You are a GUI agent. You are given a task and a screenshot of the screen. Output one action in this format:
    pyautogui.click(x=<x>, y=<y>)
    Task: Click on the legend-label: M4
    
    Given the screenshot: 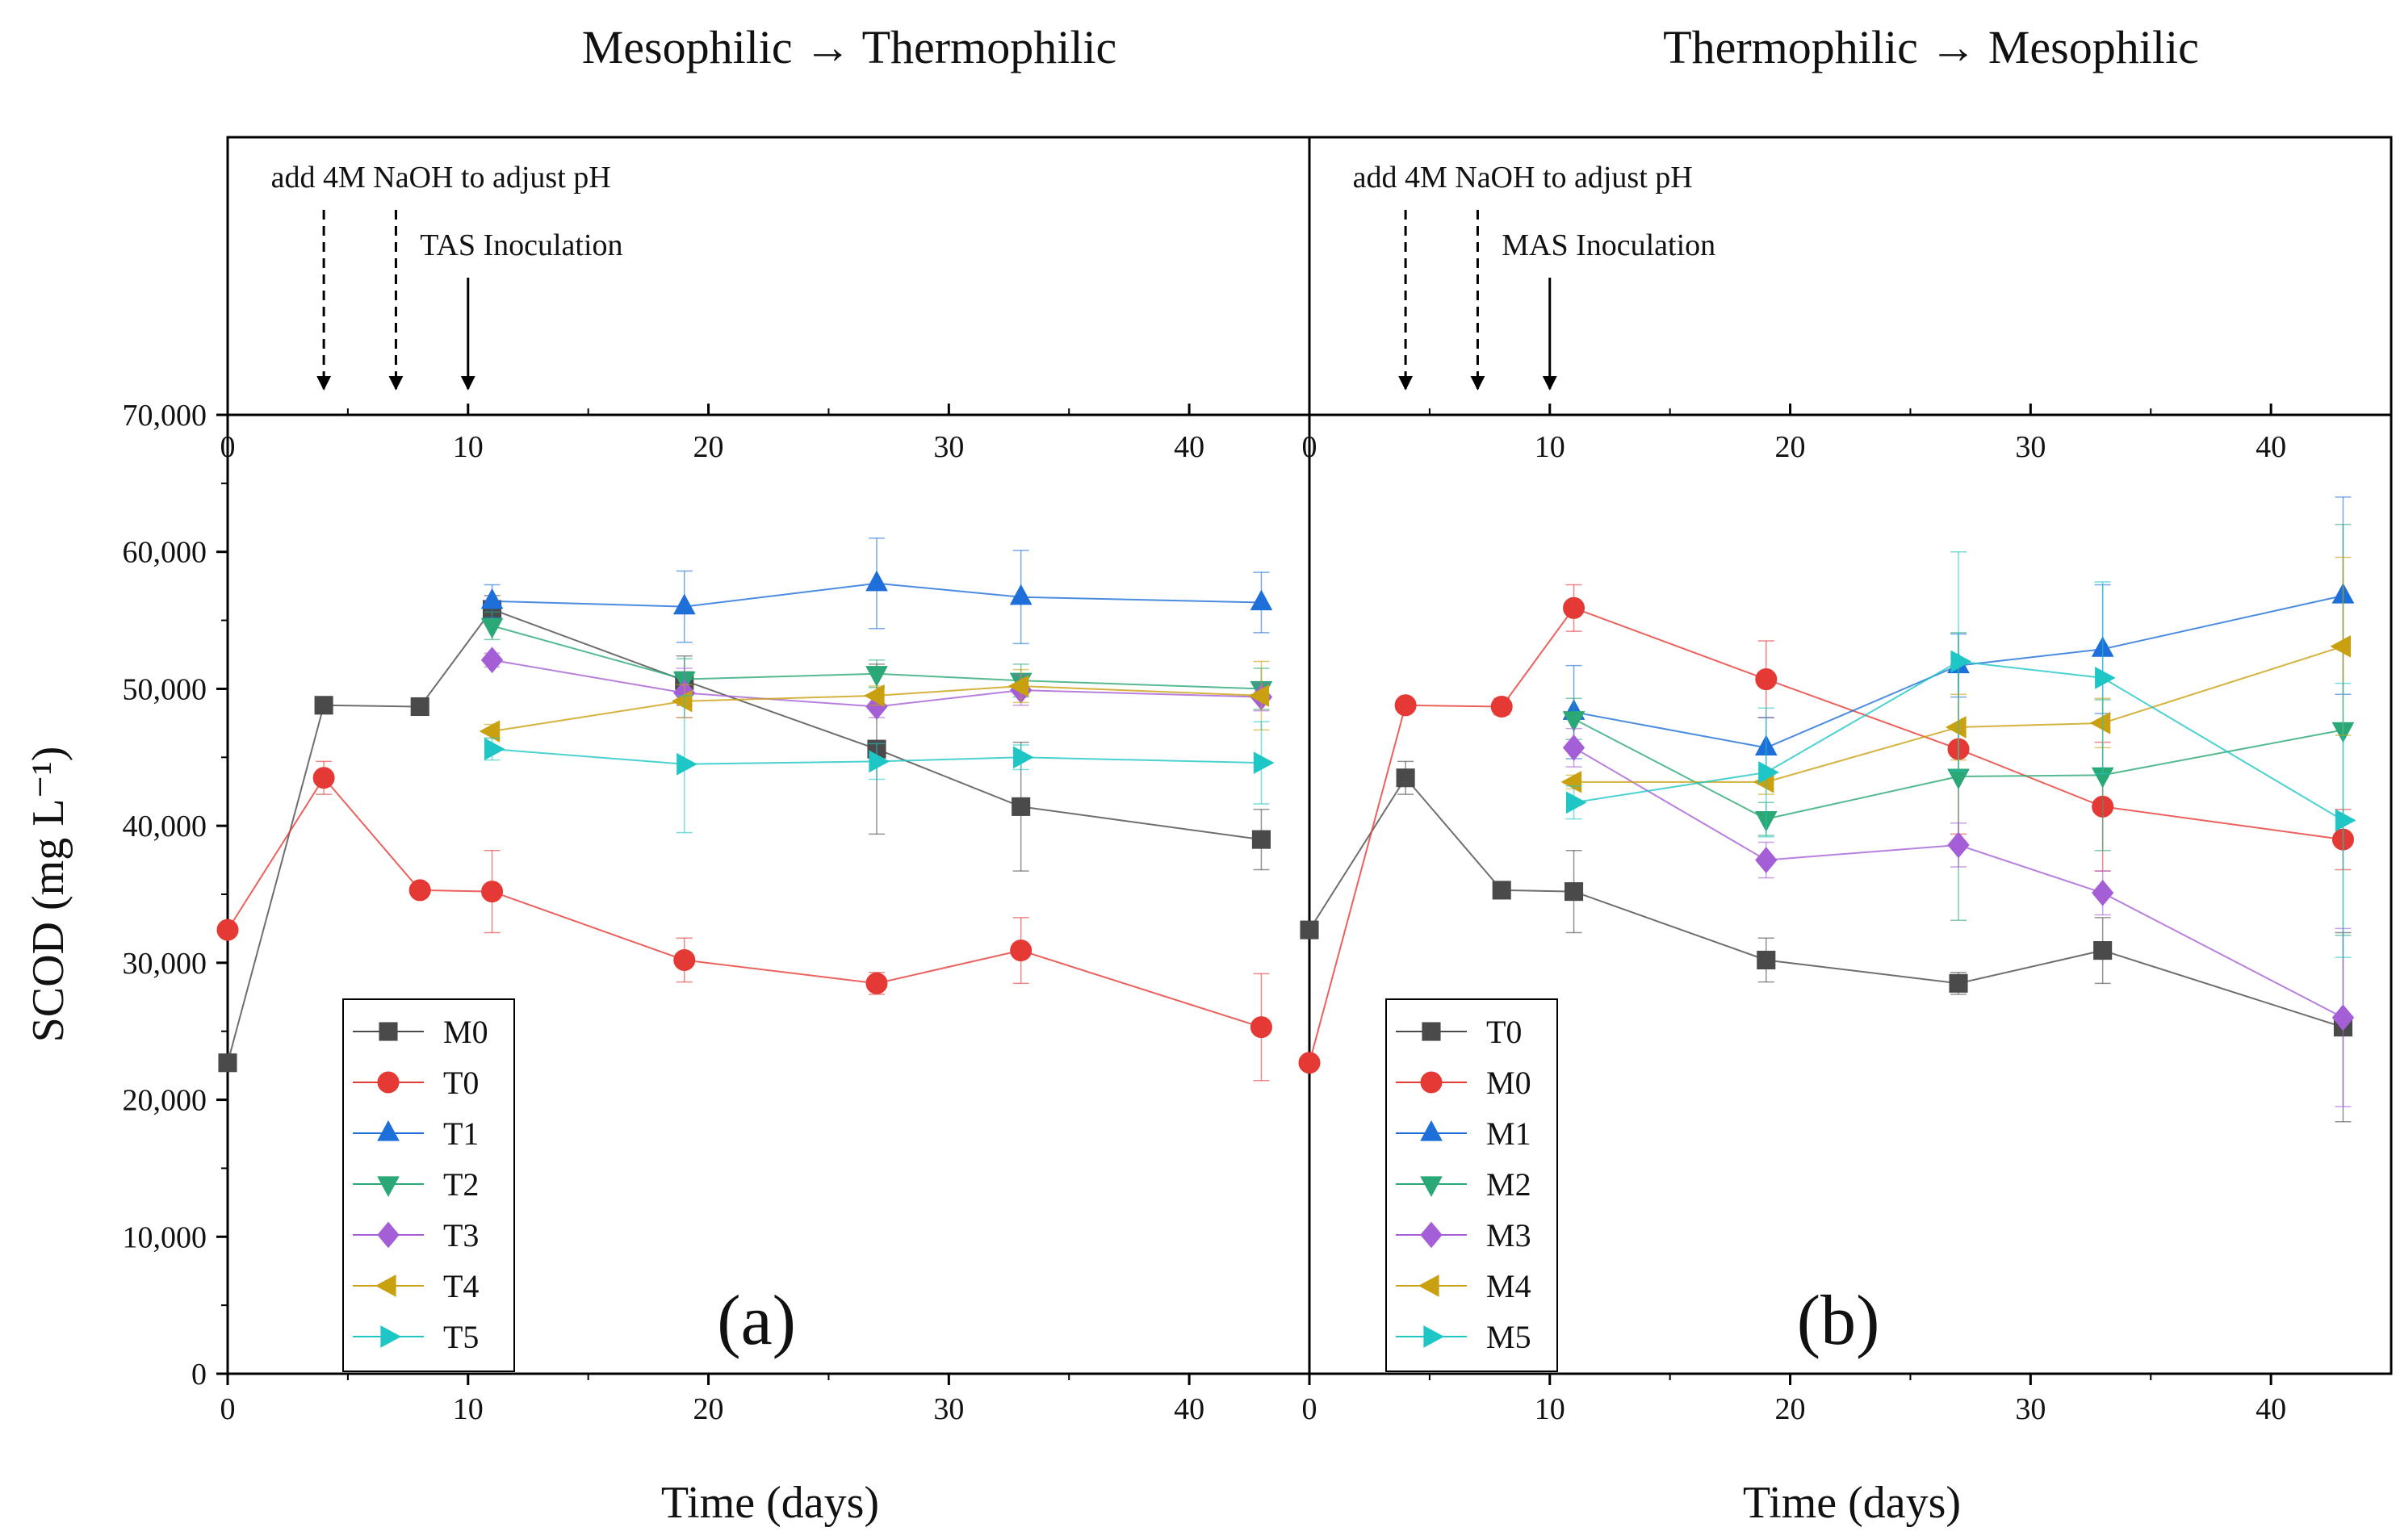 What is the action you would take?
    pyautogui.click(x=1508, y=1286)
    